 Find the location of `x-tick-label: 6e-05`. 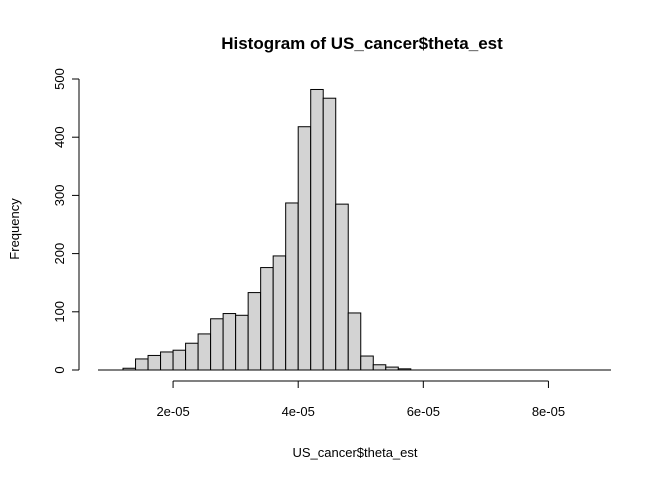

x-tick-label: 6e-05 is located at coordinates (423, 411).